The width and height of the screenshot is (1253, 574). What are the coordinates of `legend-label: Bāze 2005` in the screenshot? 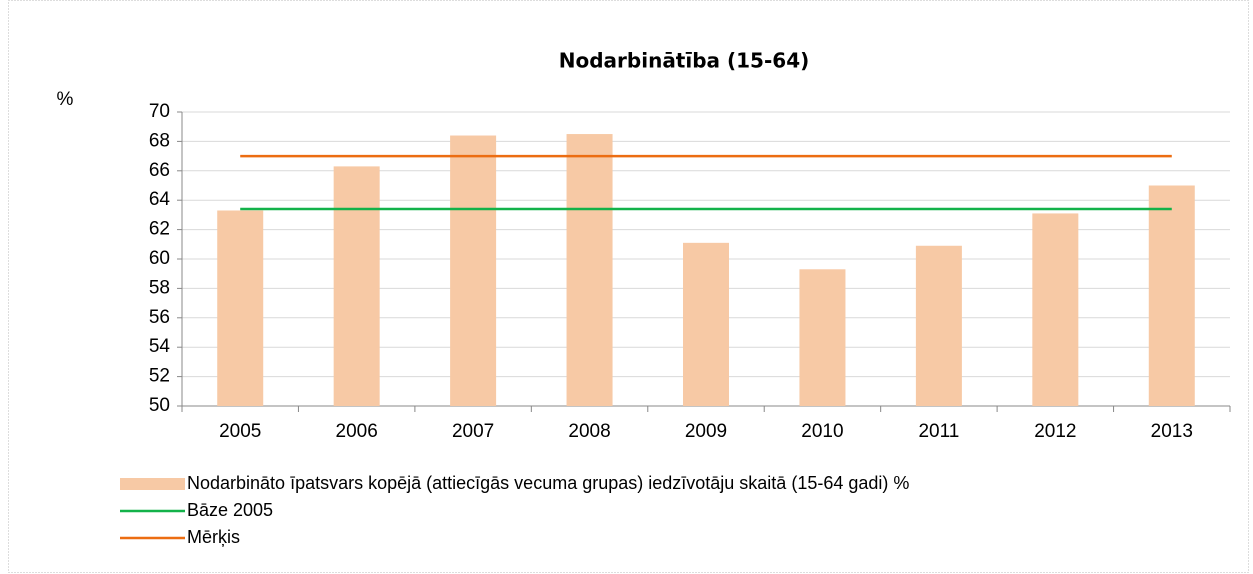 It's located at (230, 510).